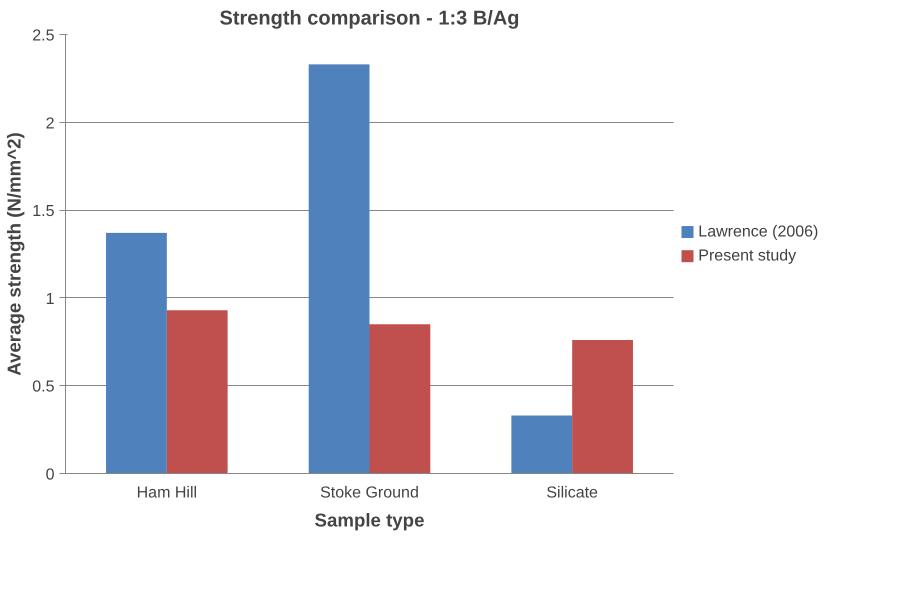  What do you see at coordinates (13, 254) in the screenshot?
I see `y-axis-title: Average strength (N/mm^2)` at bounding box center [13, 254].